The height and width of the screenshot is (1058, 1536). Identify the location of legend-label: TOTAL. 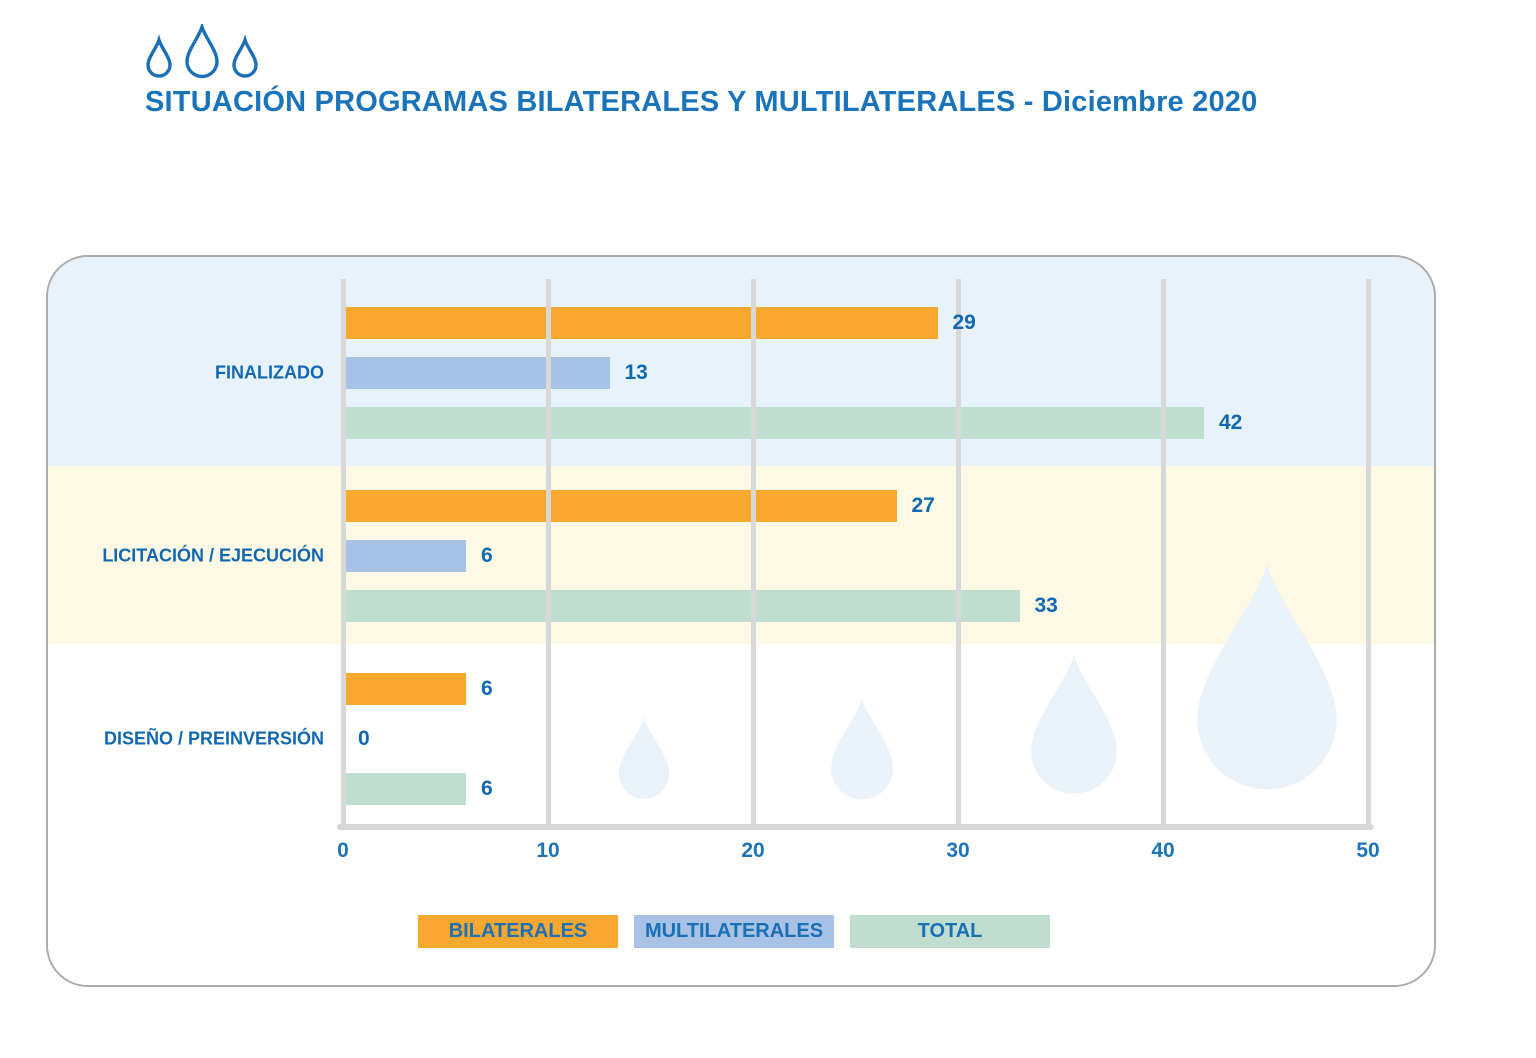
(950, 931).